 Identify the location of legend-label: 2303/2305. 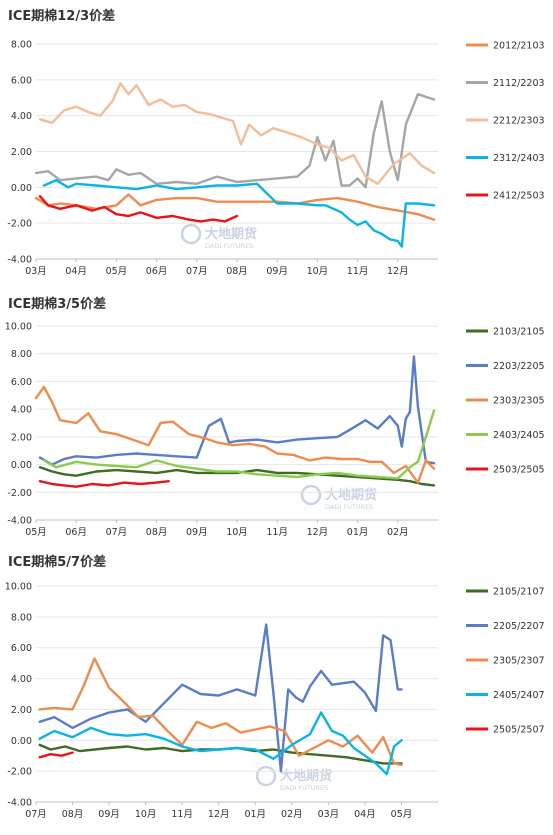
(519, 401).